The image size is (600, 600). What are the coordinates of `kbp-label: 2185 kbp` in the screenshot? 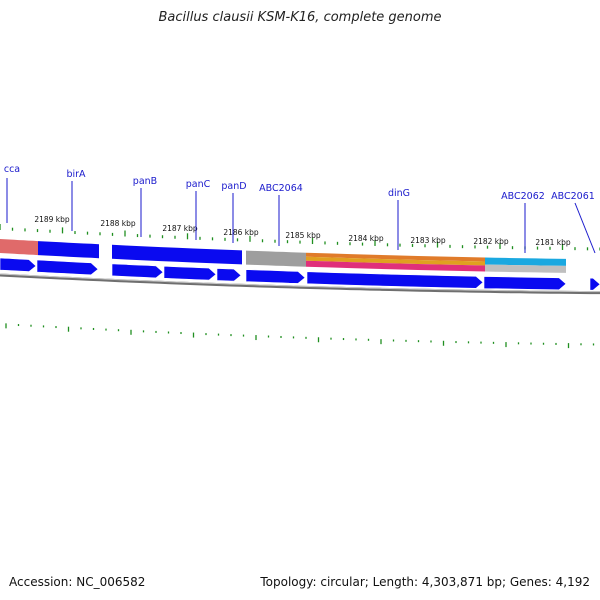 It's located at (303, 235).